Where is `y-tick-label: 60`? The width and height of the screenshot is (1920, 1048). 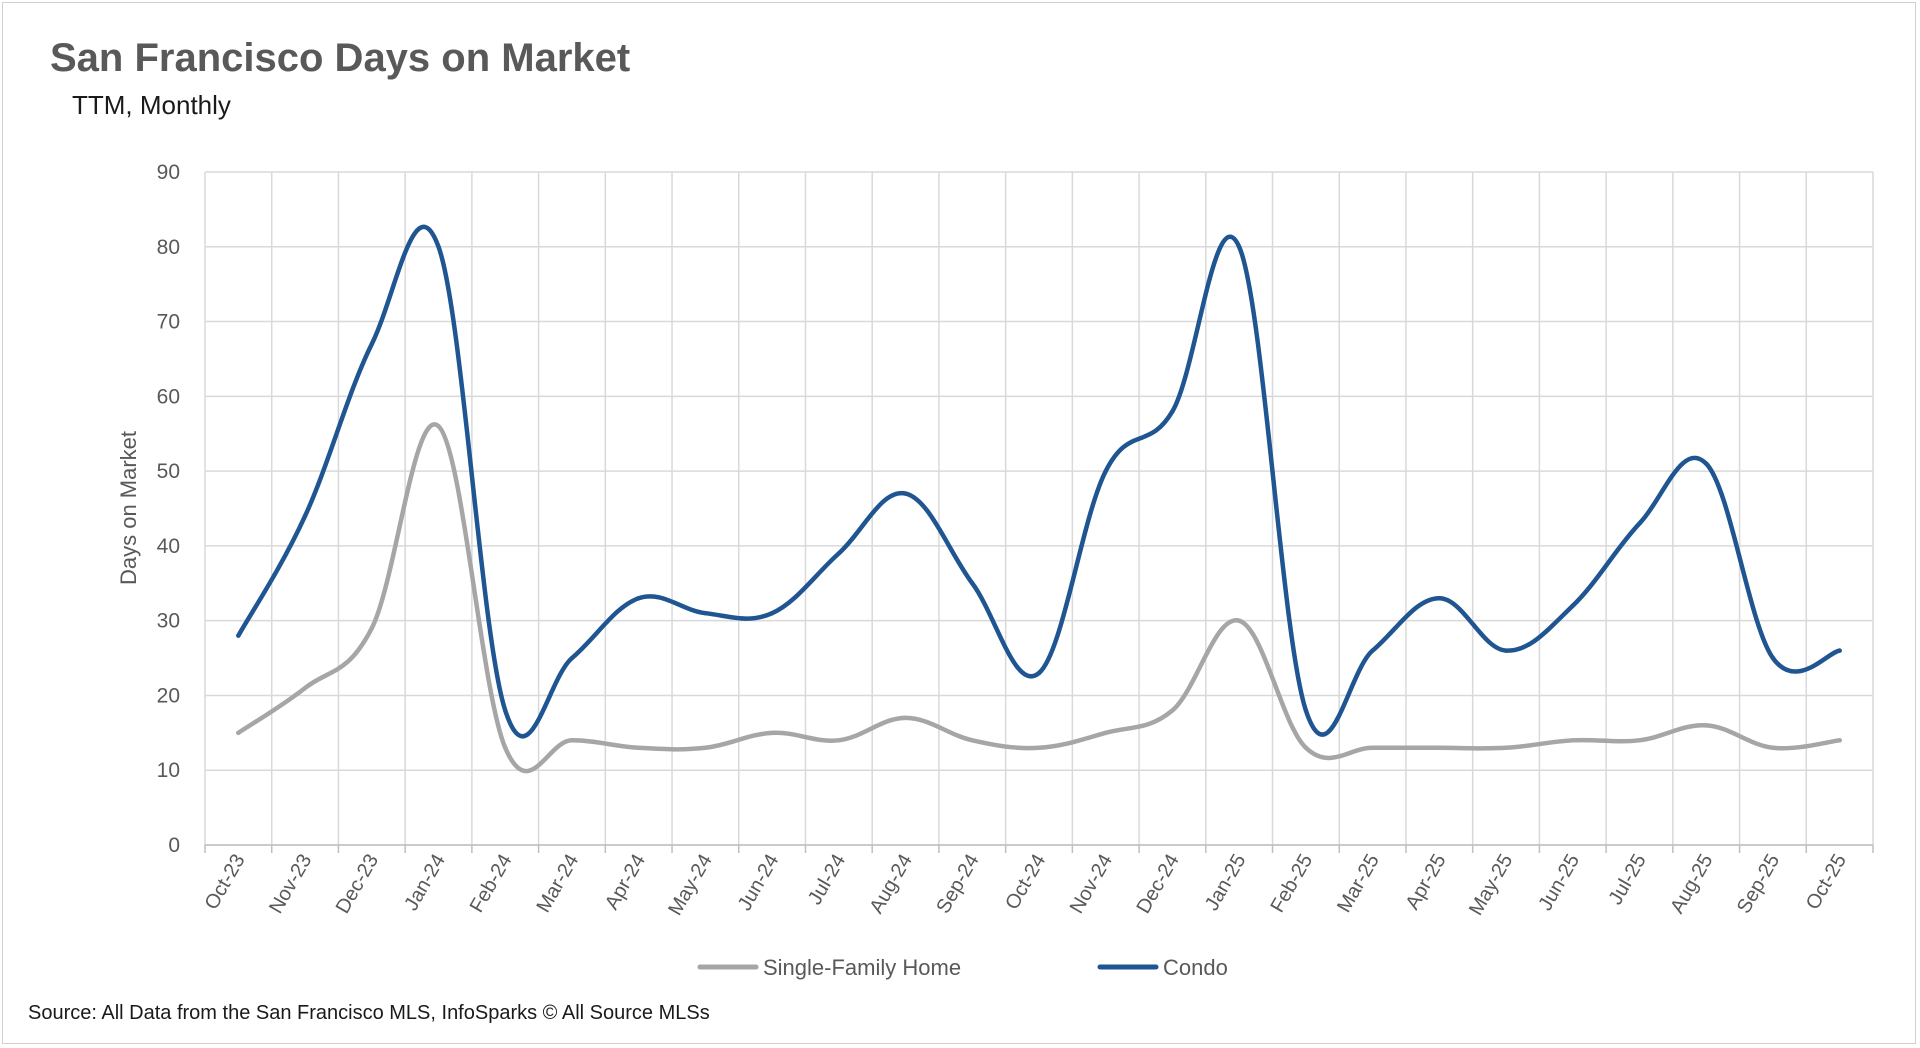
y-tick-label: 60 is located at coordinates (168, 396).